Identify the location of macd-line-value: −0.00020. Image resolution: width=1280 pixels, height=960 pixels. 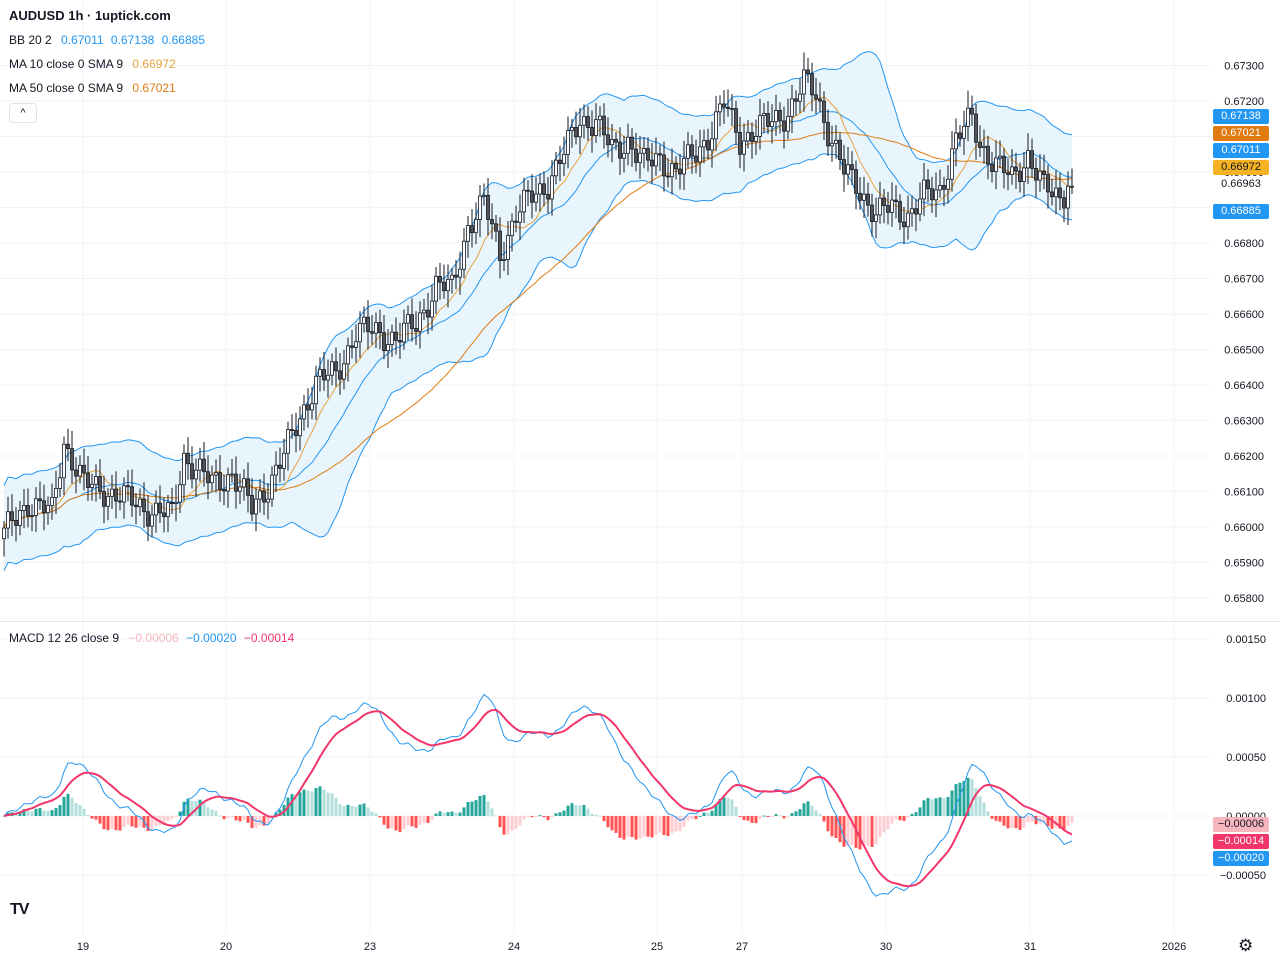
(211, 638).